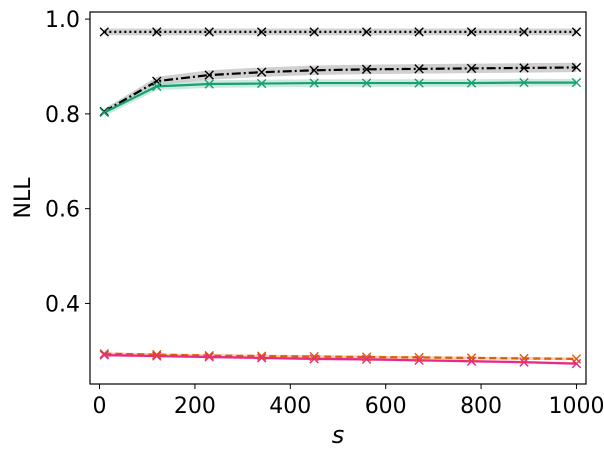  What do you see at coordinates (338, 435) in the screenshot?
I see `x-axis-label: s` at bounding box center [338, 435].